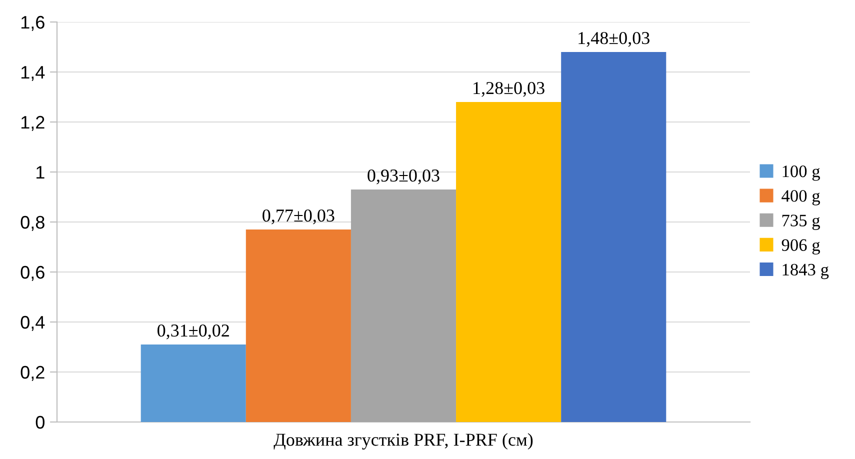 This screenshot has height=459, width=855. Describe the element at coordinates (32, 223) in the screenshot. I see `y-tick-label: 0,8` at that location.